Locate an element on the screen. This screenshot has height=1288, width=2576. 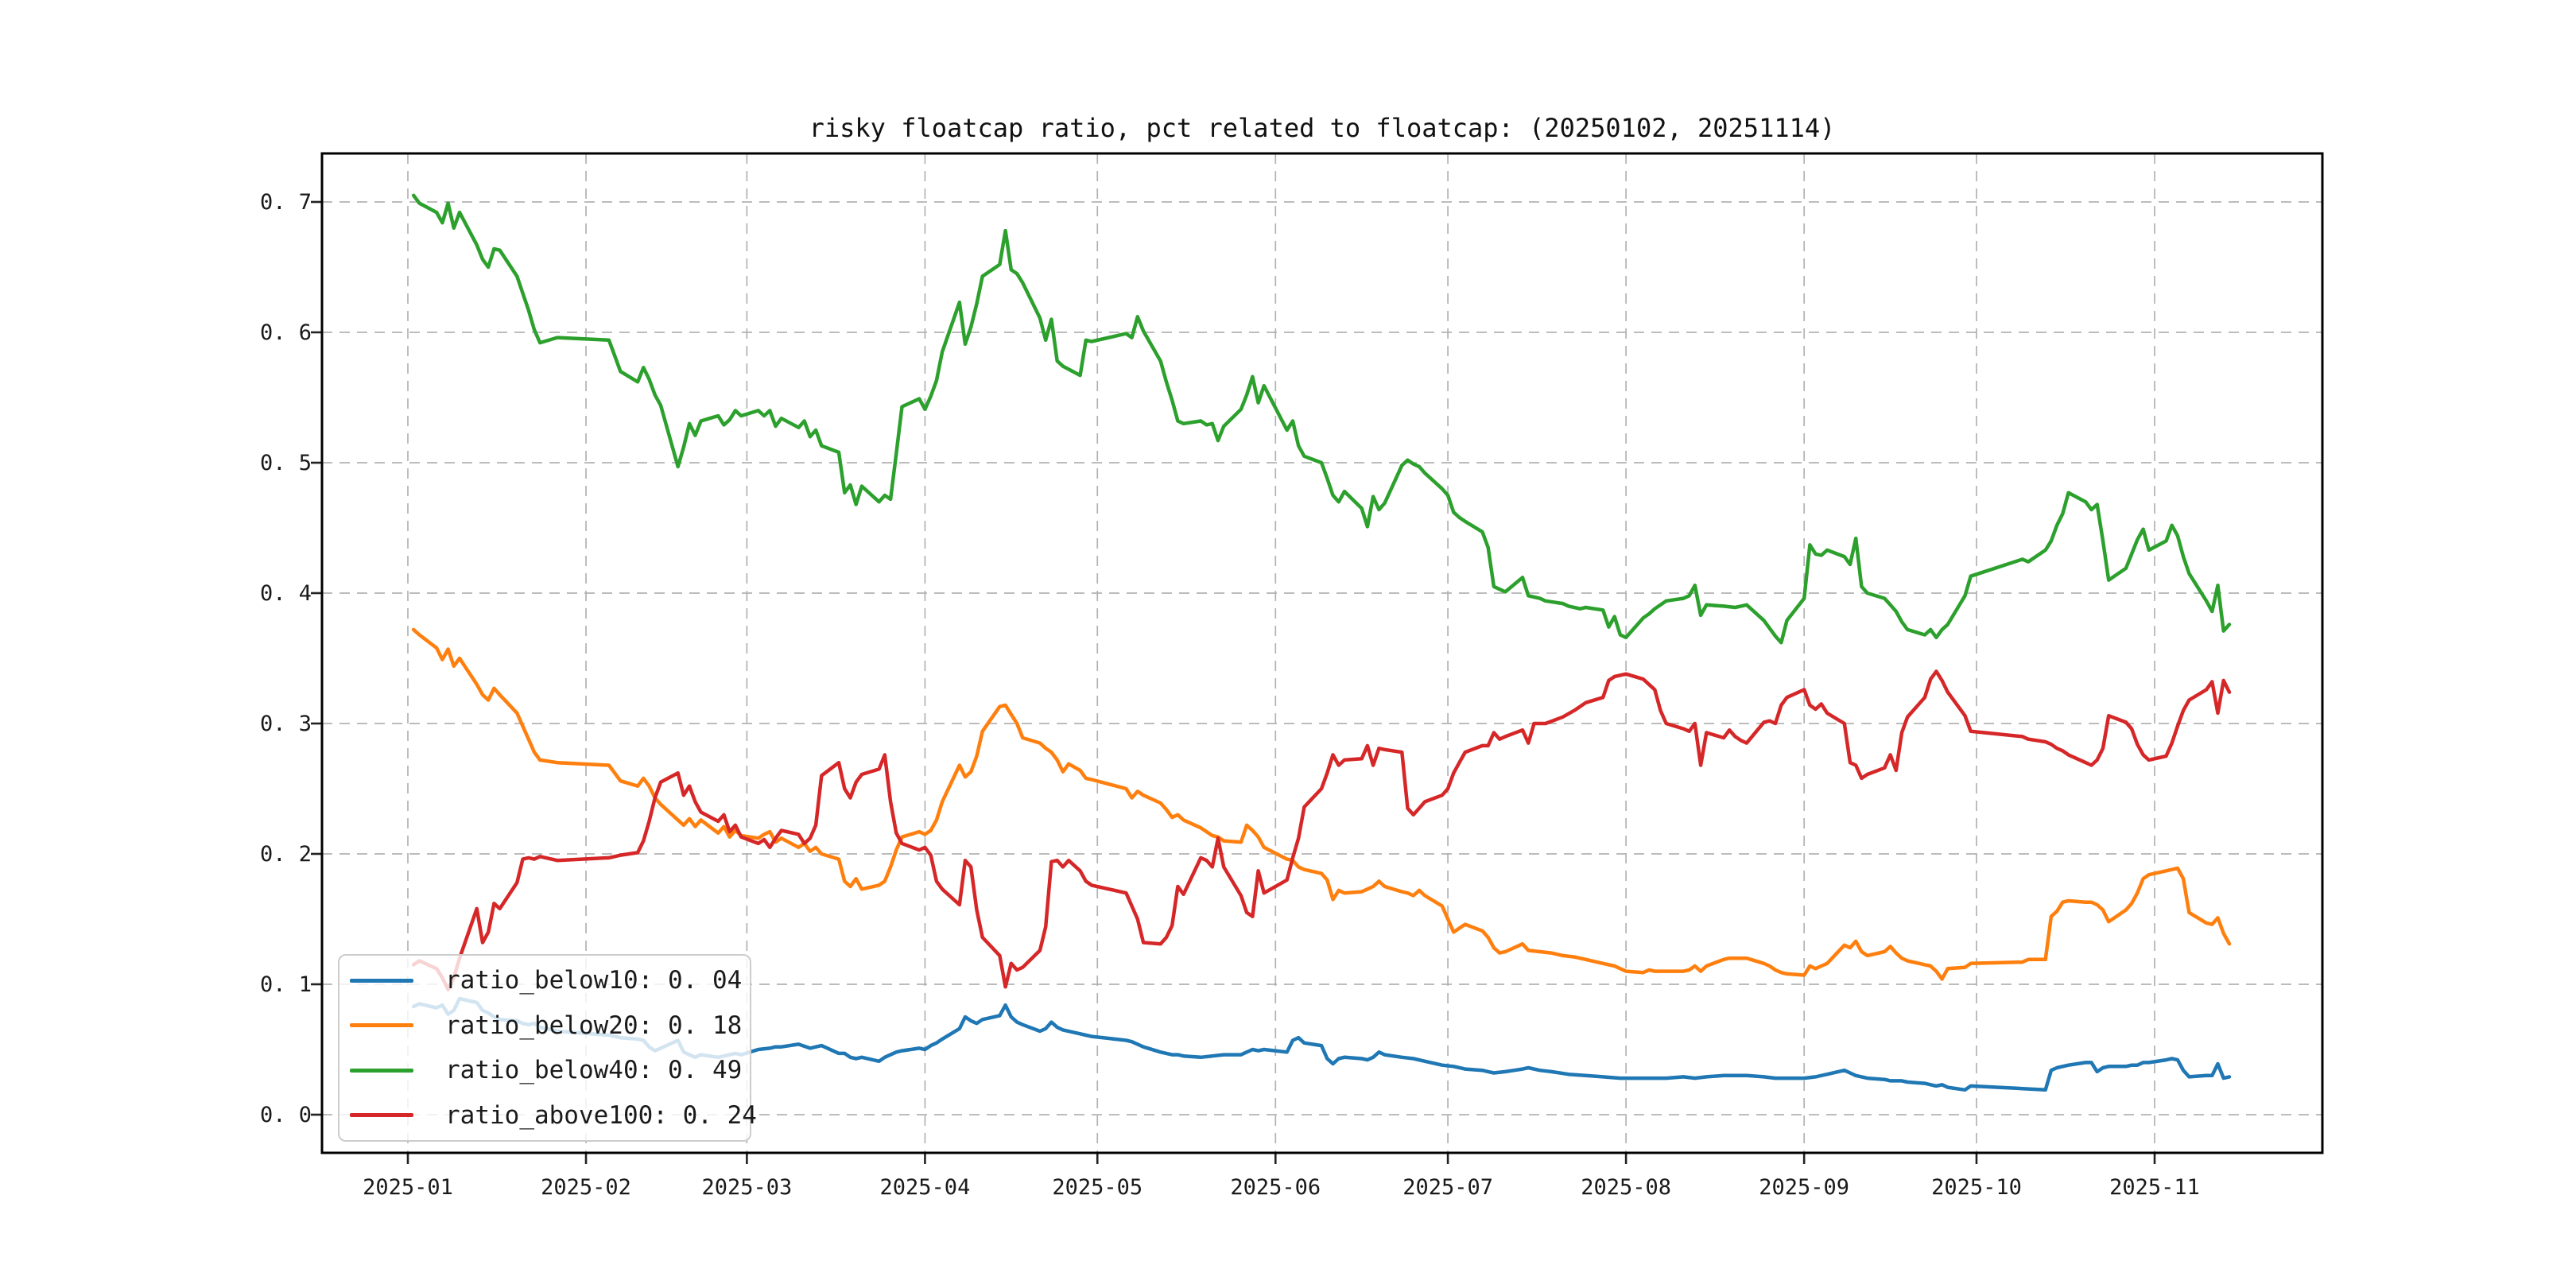
x-tick-label: 2025-05 is located at coordinates (1097, 1187).